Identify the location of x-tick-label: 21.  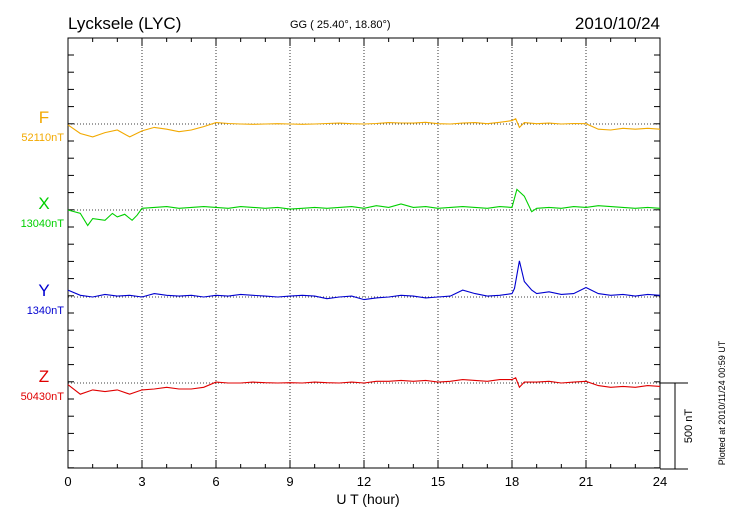
(586, 481).